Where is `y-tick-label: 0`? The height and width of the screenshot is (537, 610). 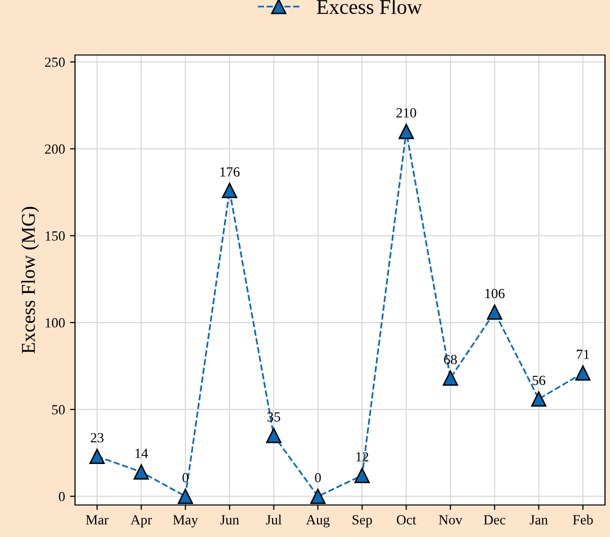
y-tick-label: 0 is located at coordinates (61, 497).